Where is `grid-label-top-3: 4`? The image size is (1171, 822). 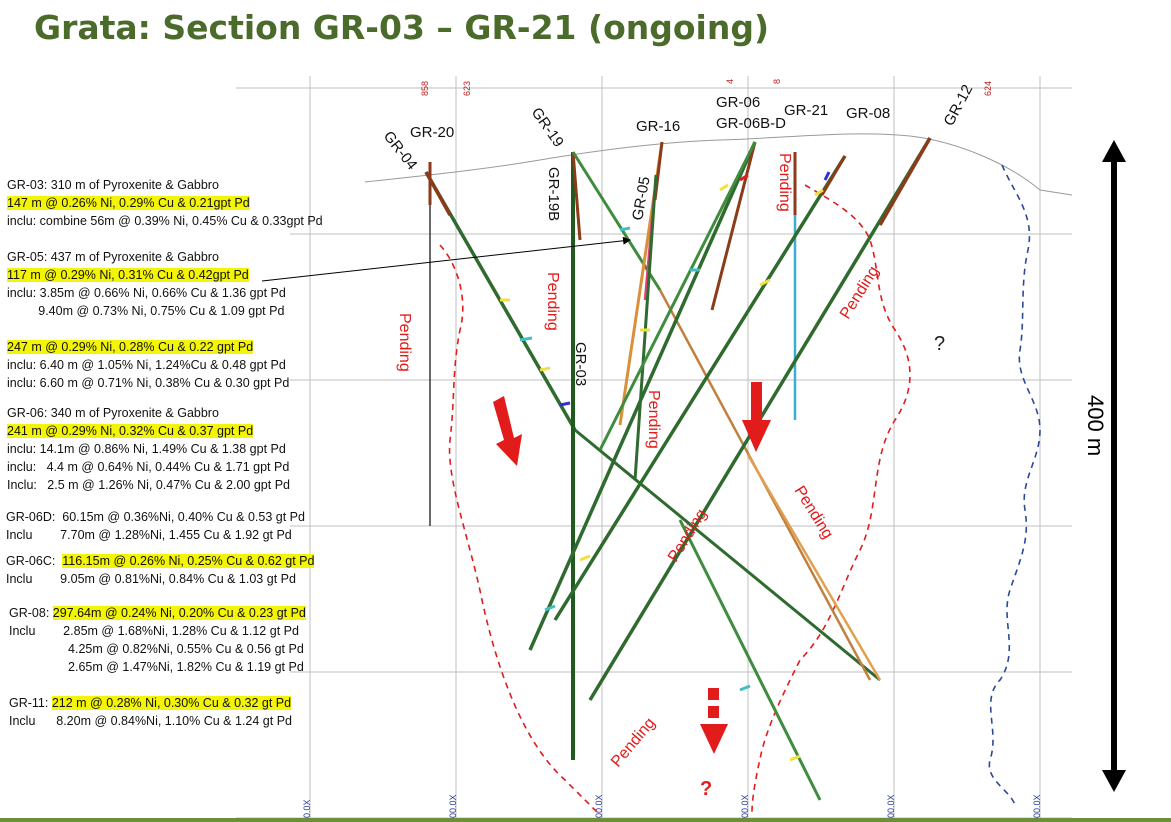 grid-label-top-3: 4 is located at coordinates (730, 81).